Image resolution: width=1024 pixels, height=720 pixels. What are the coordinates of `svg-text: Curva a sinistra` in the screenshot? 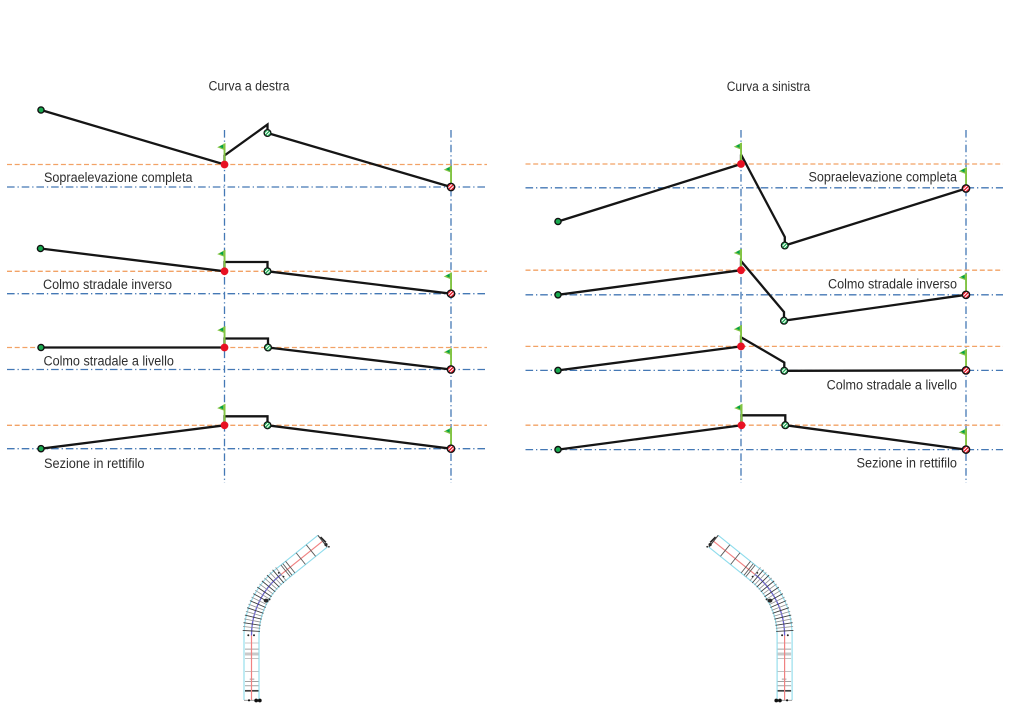 It's located at (769, 87).